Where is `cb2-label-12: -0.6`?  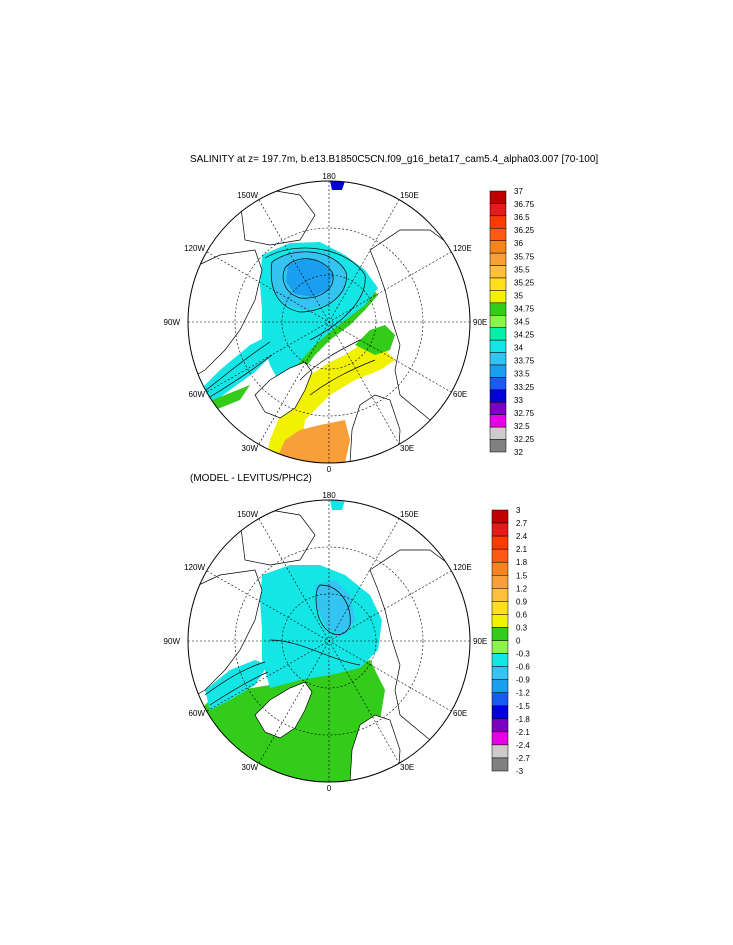 cb2-label-12: -0.6 is located at coordinates (523, 667).